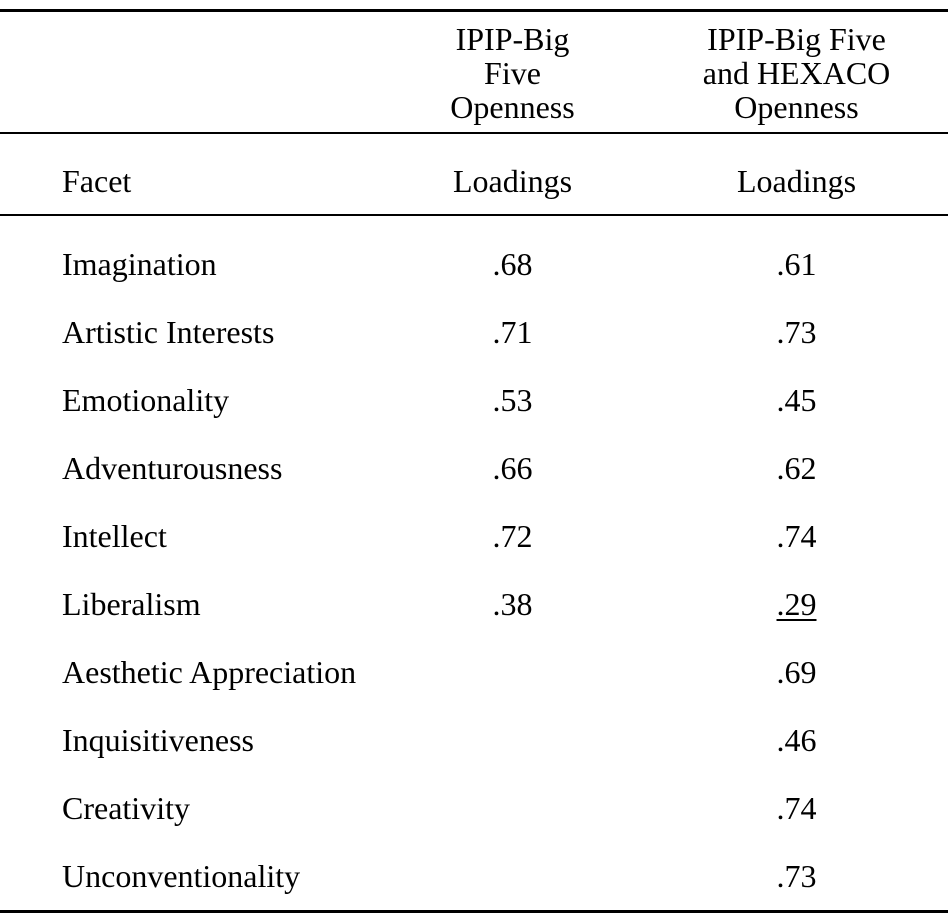  I want to click on loading-combined-cell: .29, so click(796, 604).